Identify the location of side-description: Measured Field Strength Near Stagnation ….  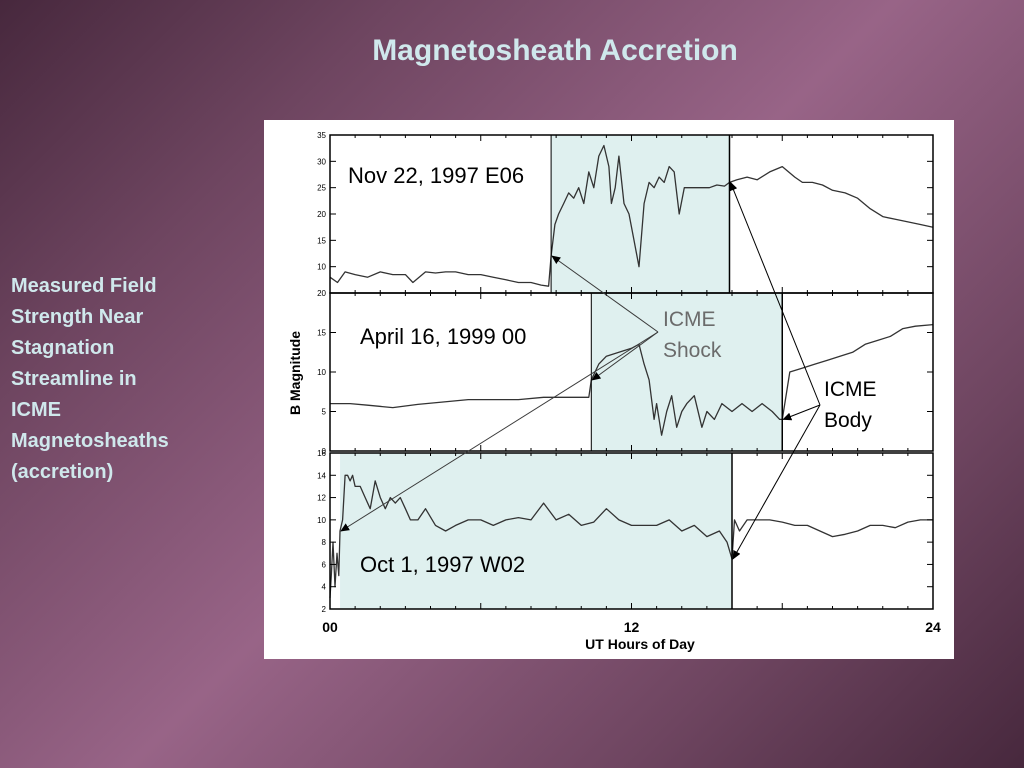
(90, 379).